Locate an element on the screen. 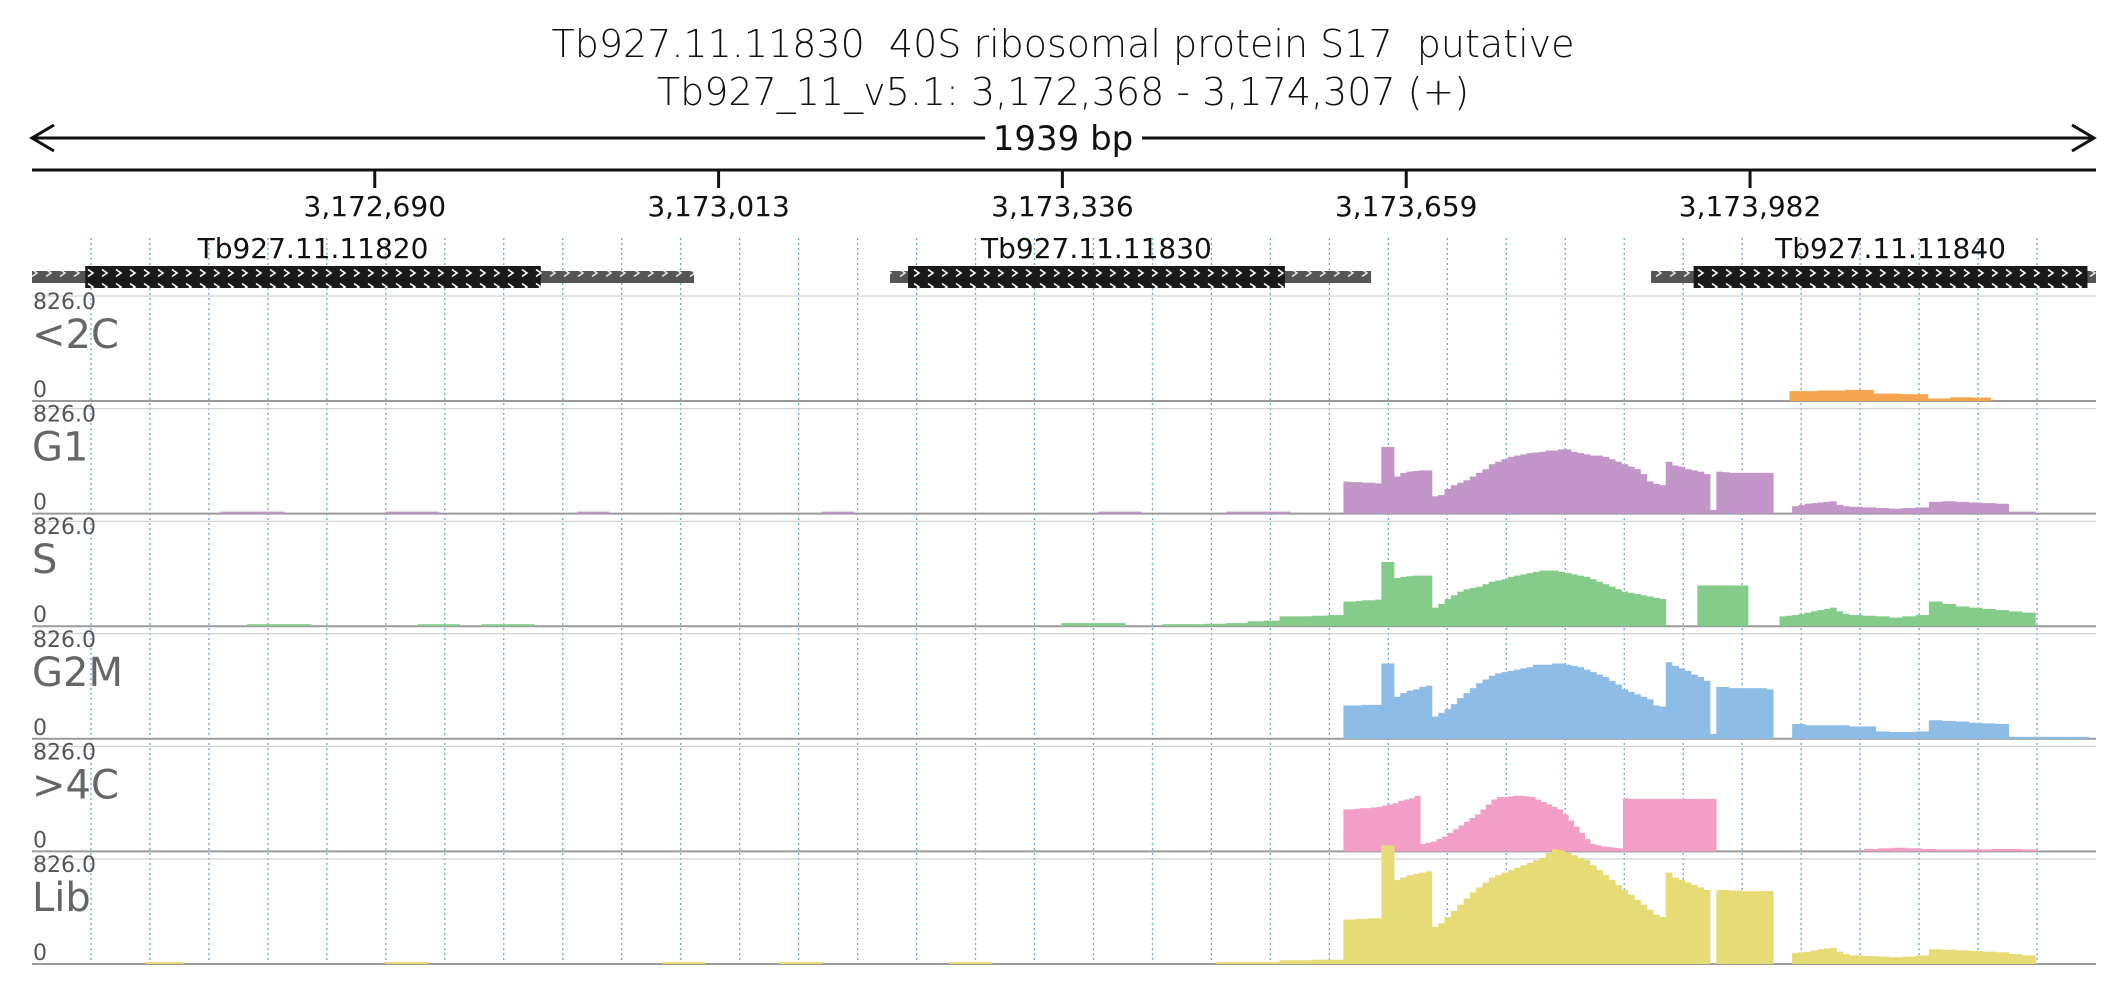 Image resolution: width=2126 pixels, height=1000 pixels. track-name: <2C is located at coordinates (75, 335).